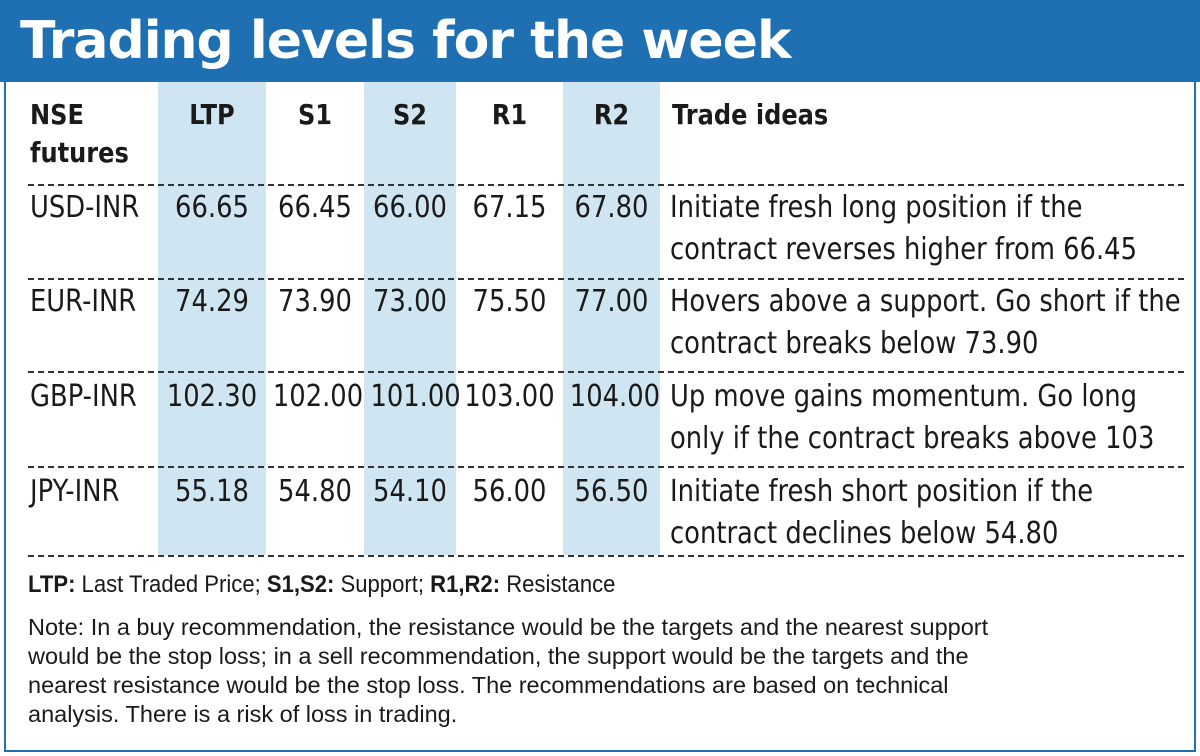  Describe the element at coordinates (465, 584) in the screenshot. I see `legend-resistance-key: R1,R2:` at that location.